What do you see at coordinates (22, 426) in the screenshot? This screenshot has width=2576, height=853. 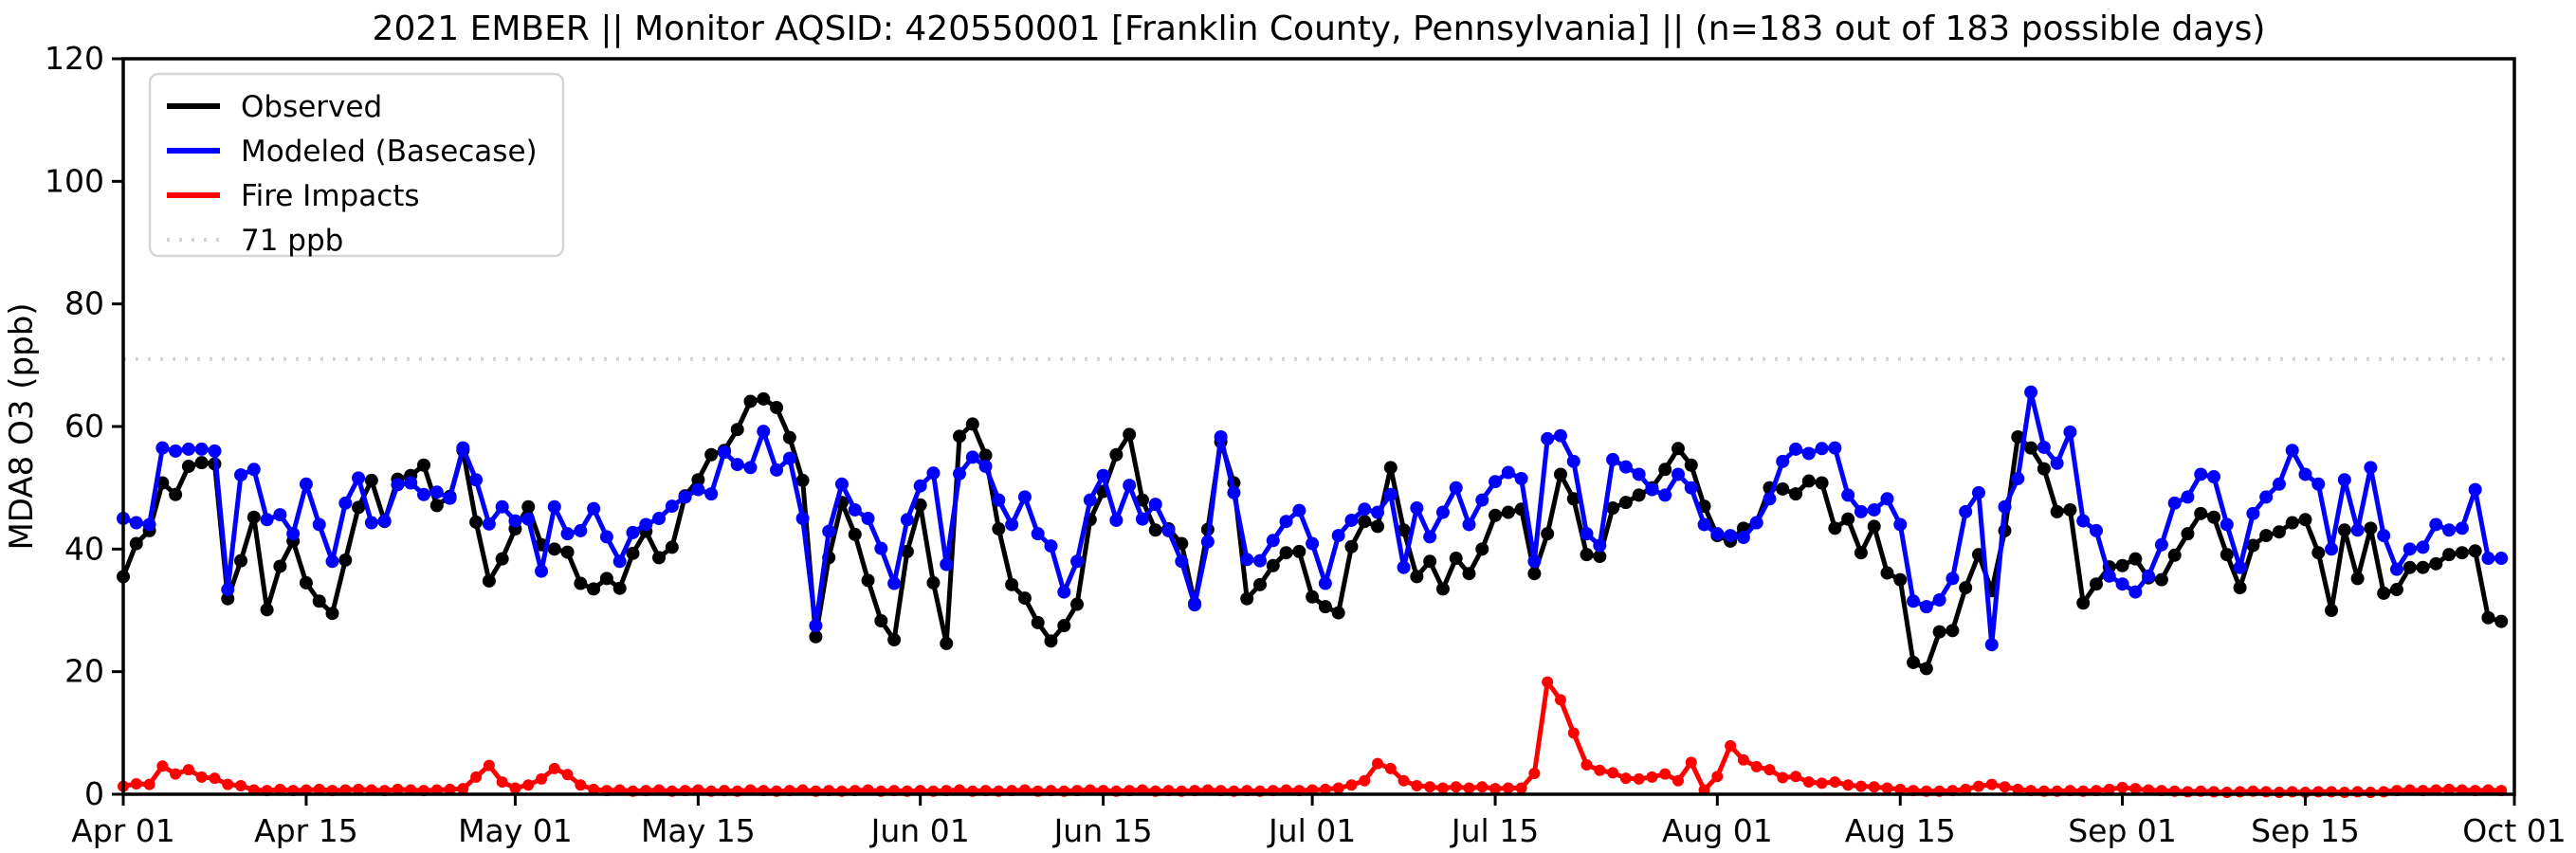 I see `y-axis-label: MDA8 O3 (ppb)` at bounding box center [22, 426].